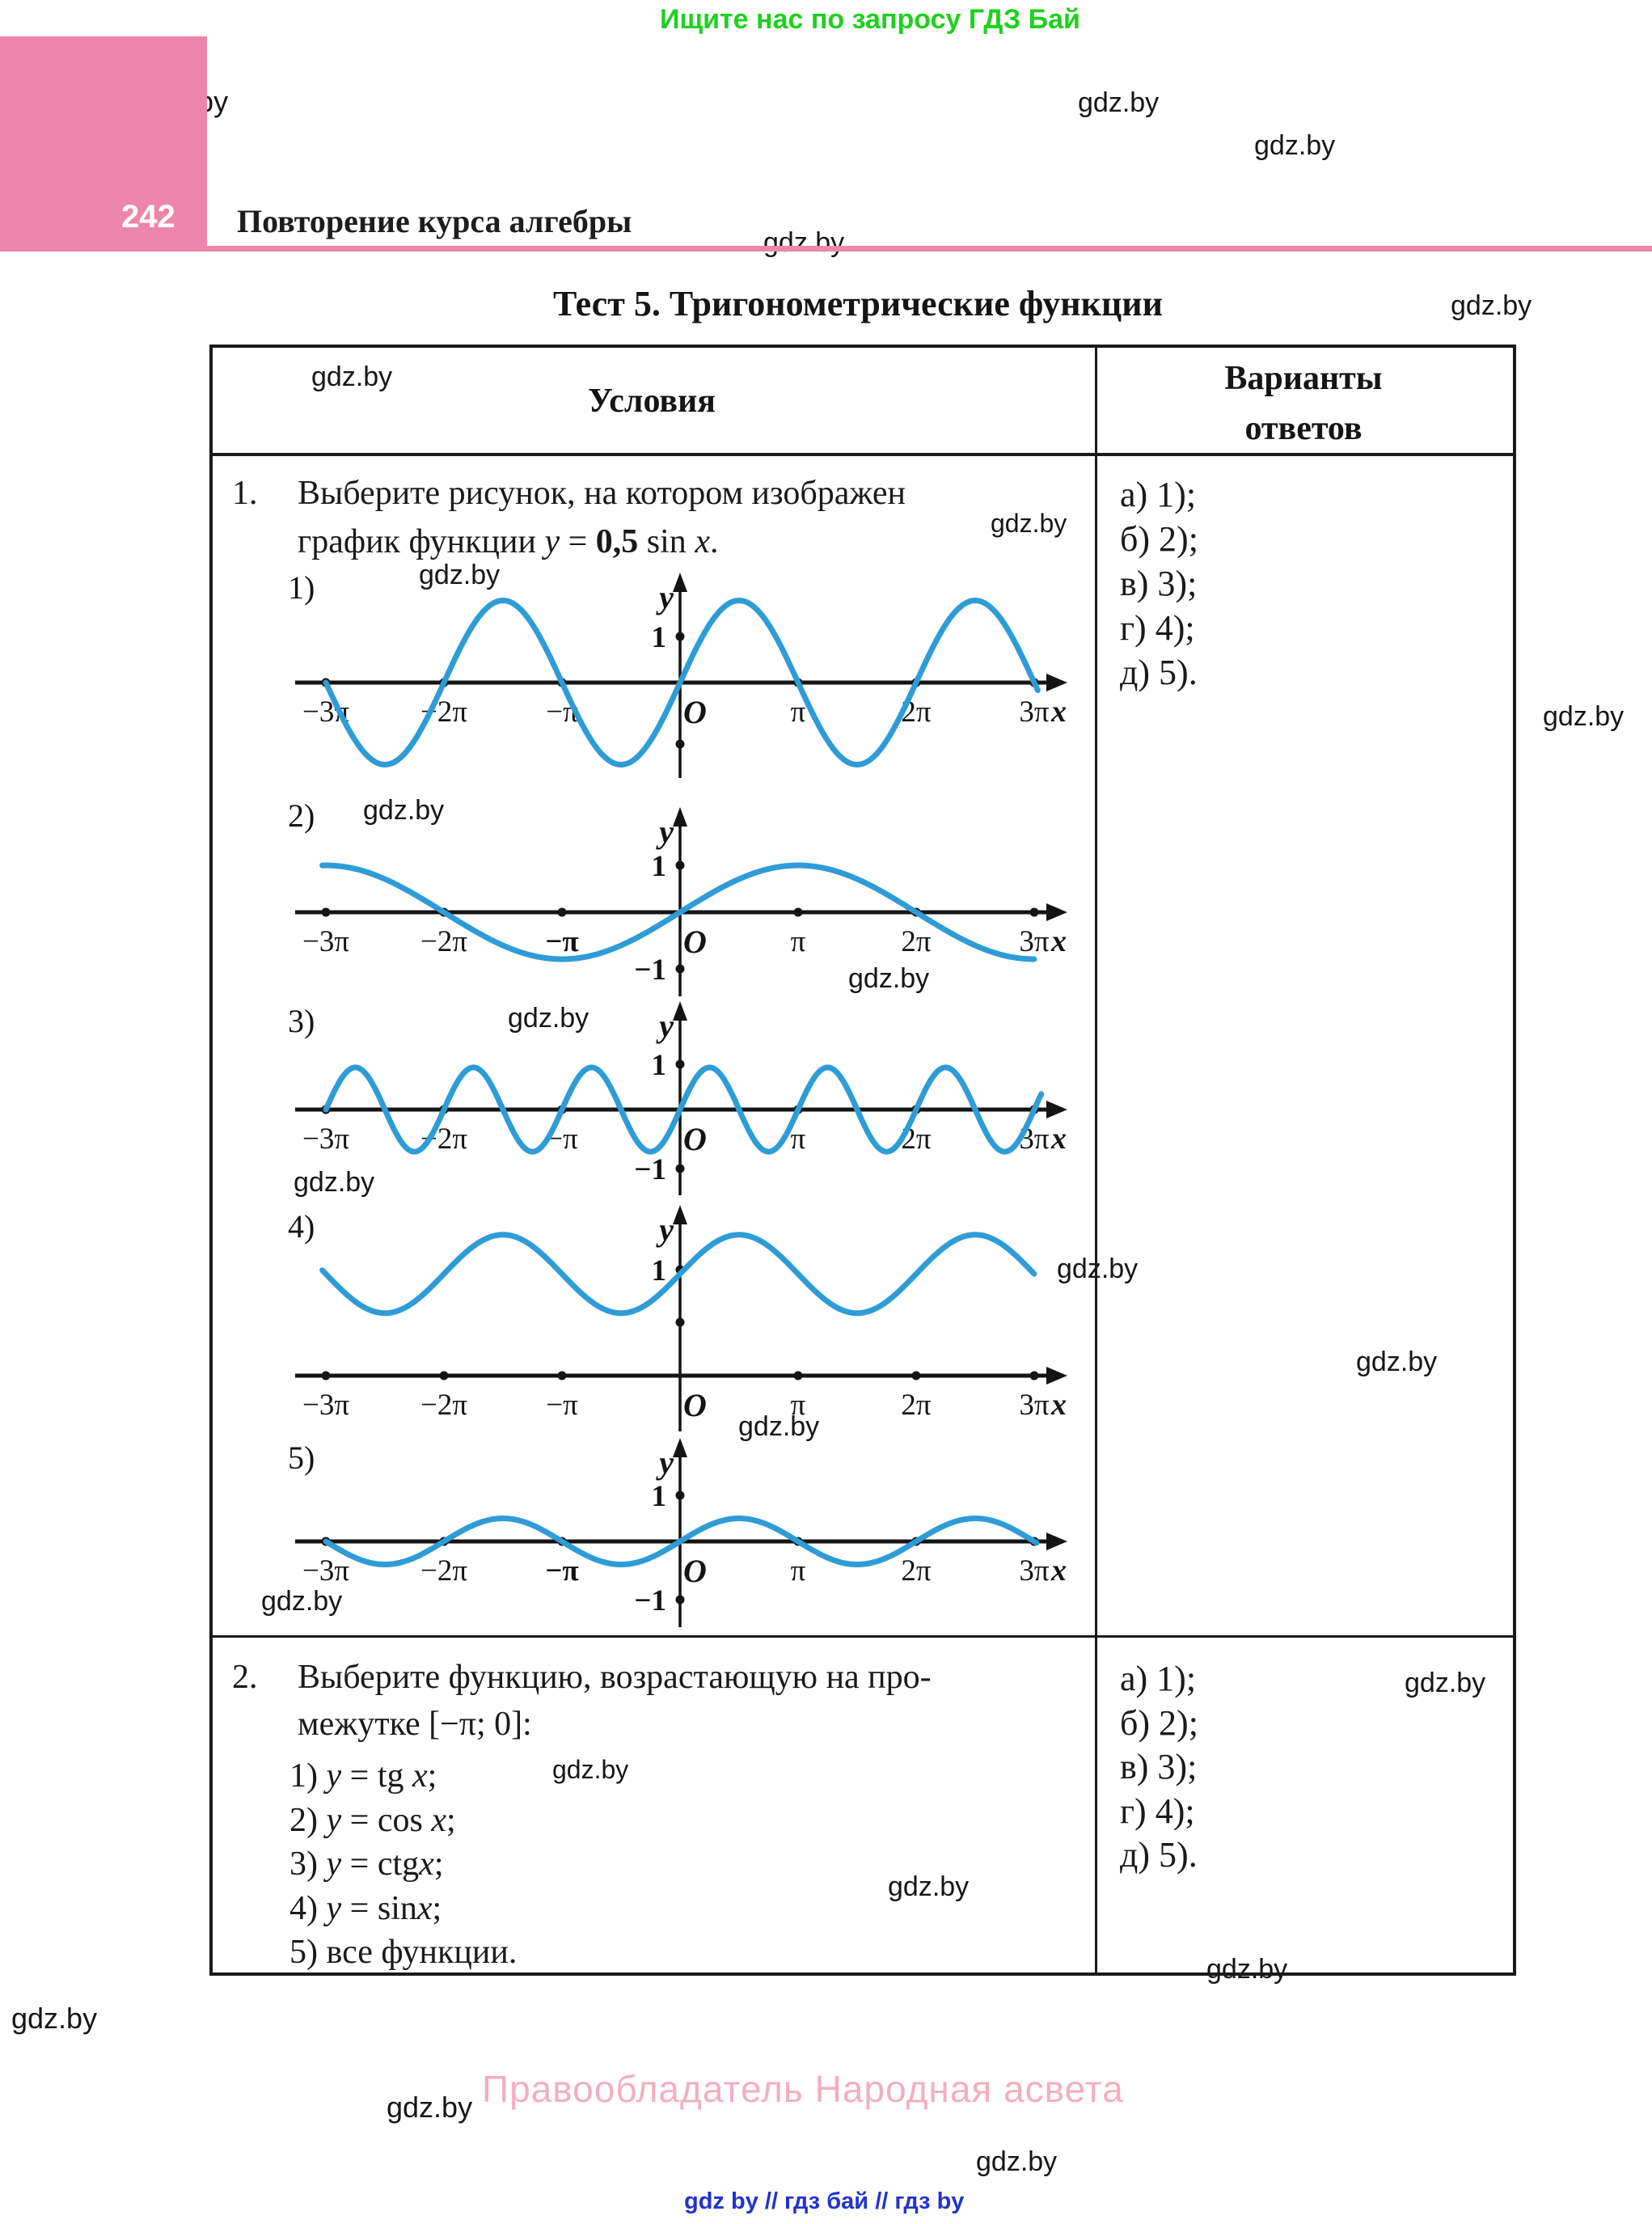 The height and width of the screenshot is (2224, 1652). What do you see at coordinates (508, 541) in the screenshot?
I see `q1-text-line2: график функции y = 0,5 sin x.` at bounding box center [508, 541].